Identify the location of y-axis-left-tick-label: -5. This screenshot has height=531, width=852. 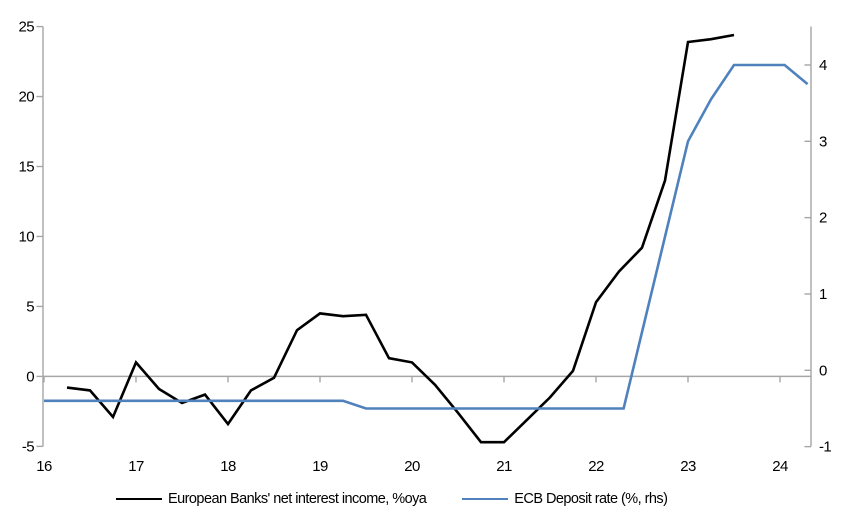
(28, 446).